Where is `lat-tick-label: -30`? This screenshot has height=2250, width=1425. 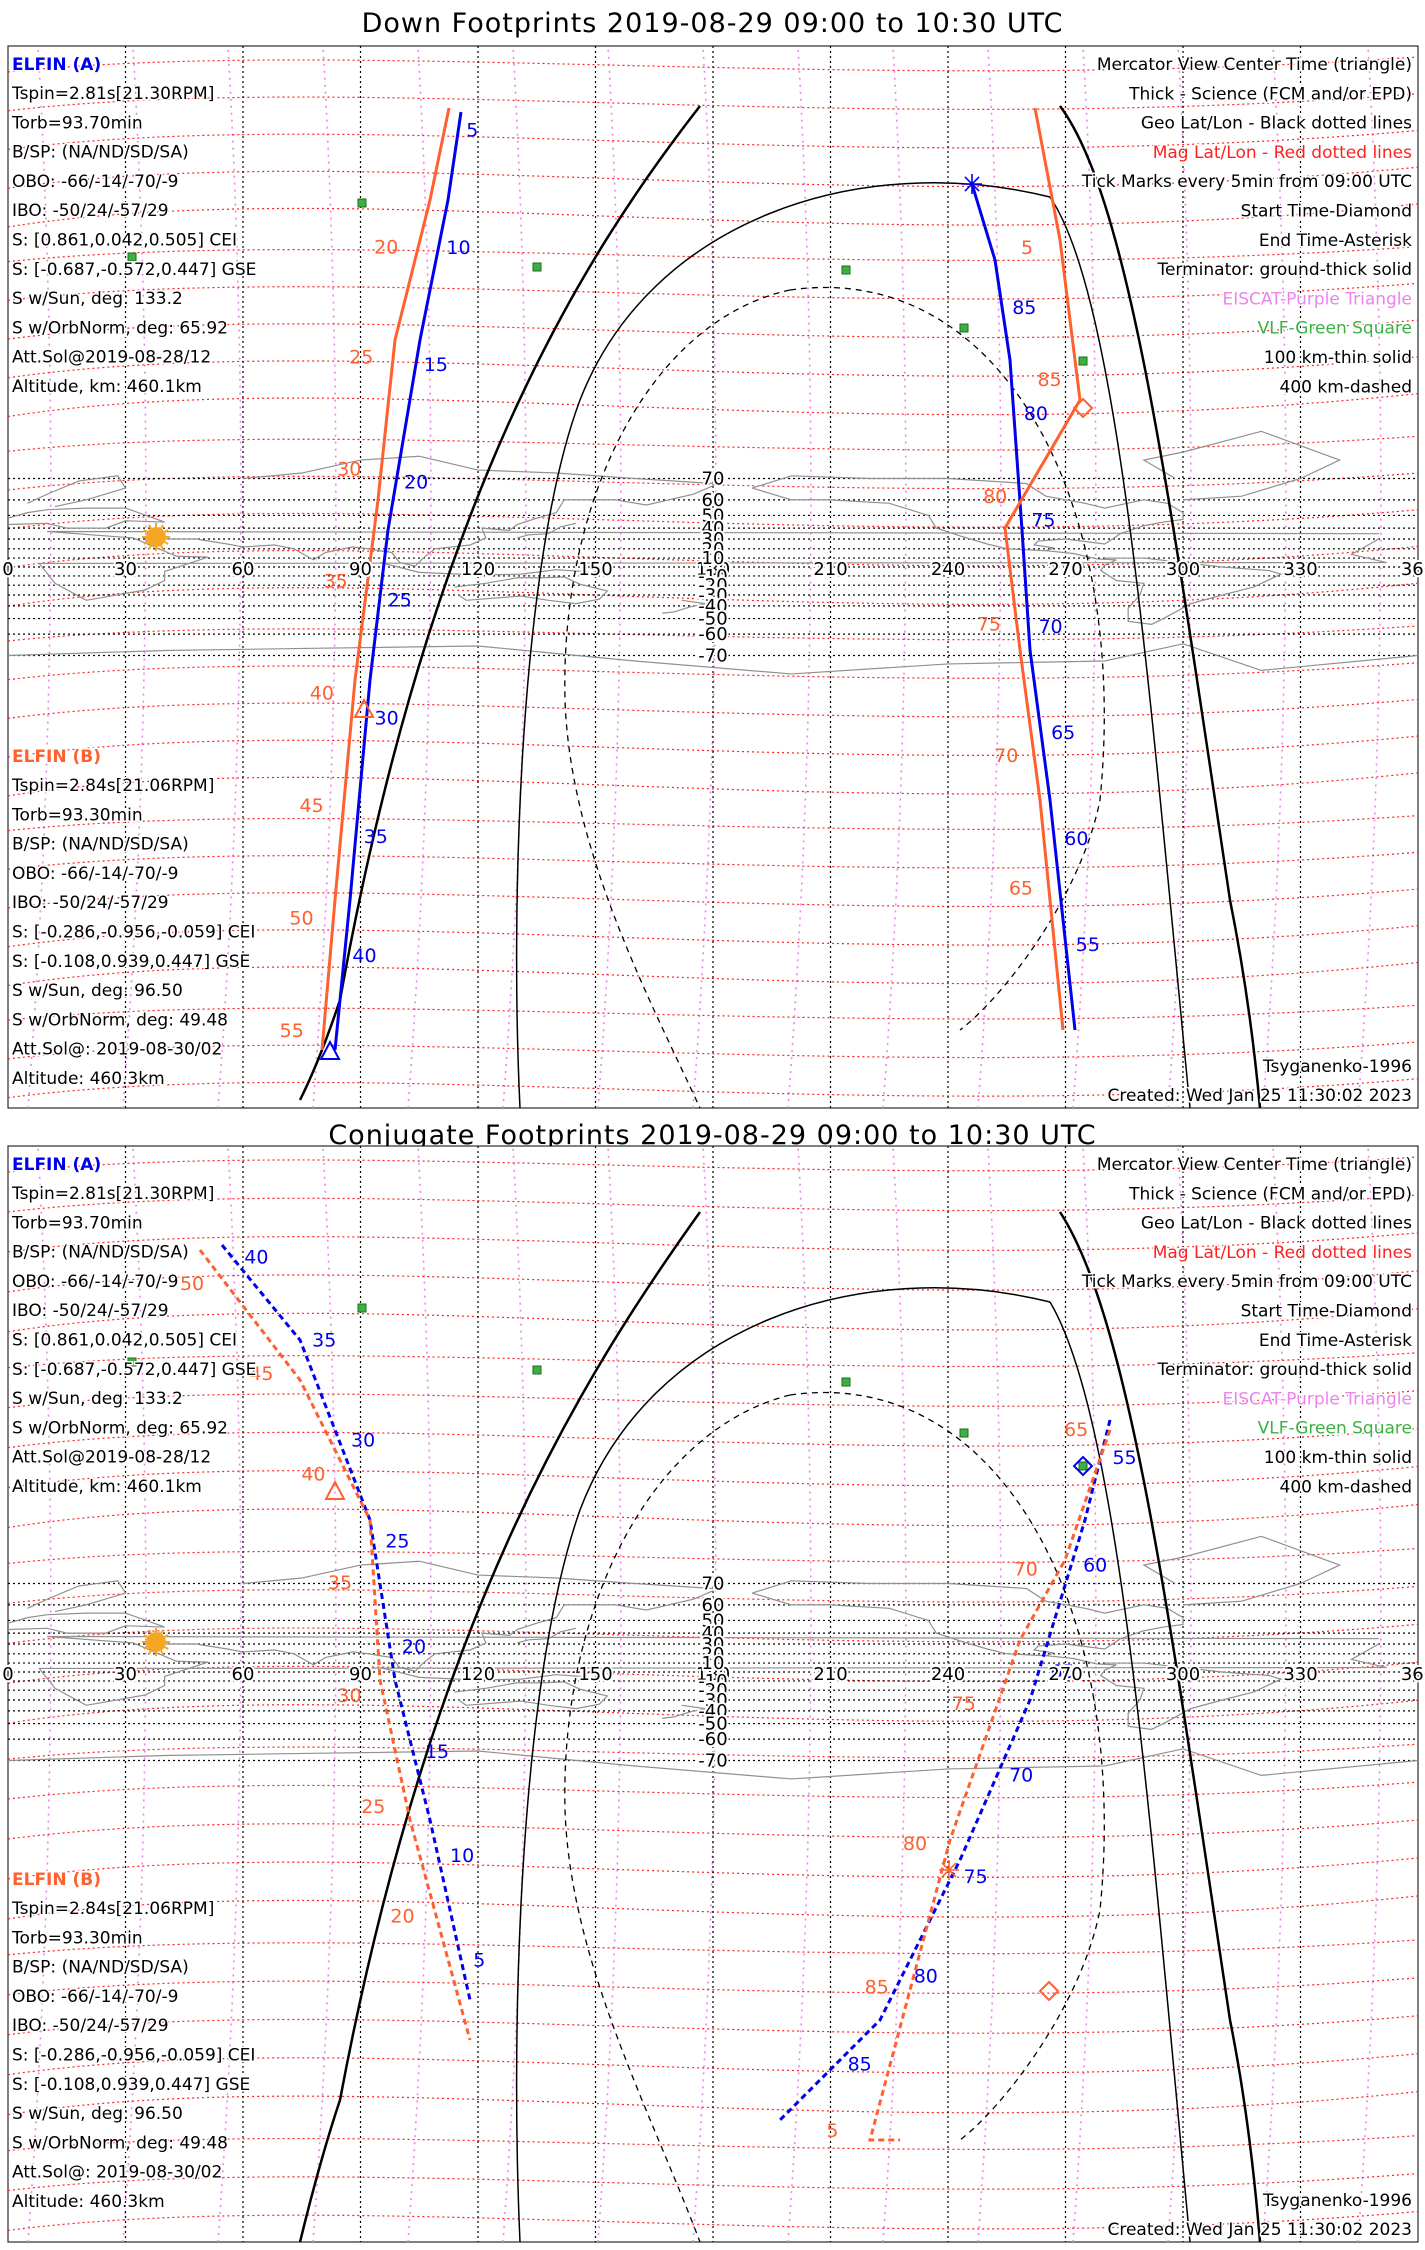 lat-tick-label: -30 is located at coordinates (712, 1700).